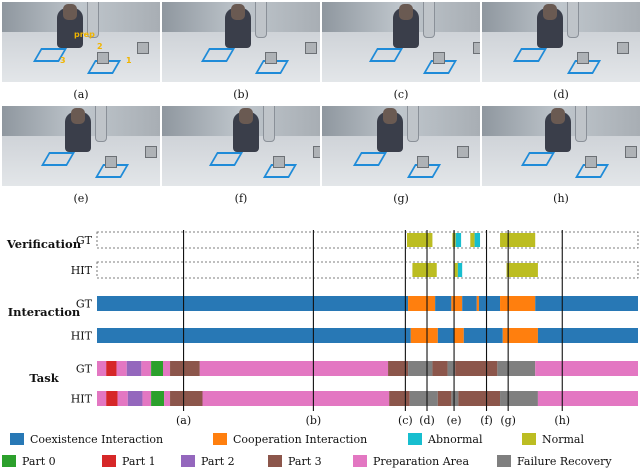 This screenshot has width=640, height=471. I want to click on legend-swatch-part1, so click(109, 461).